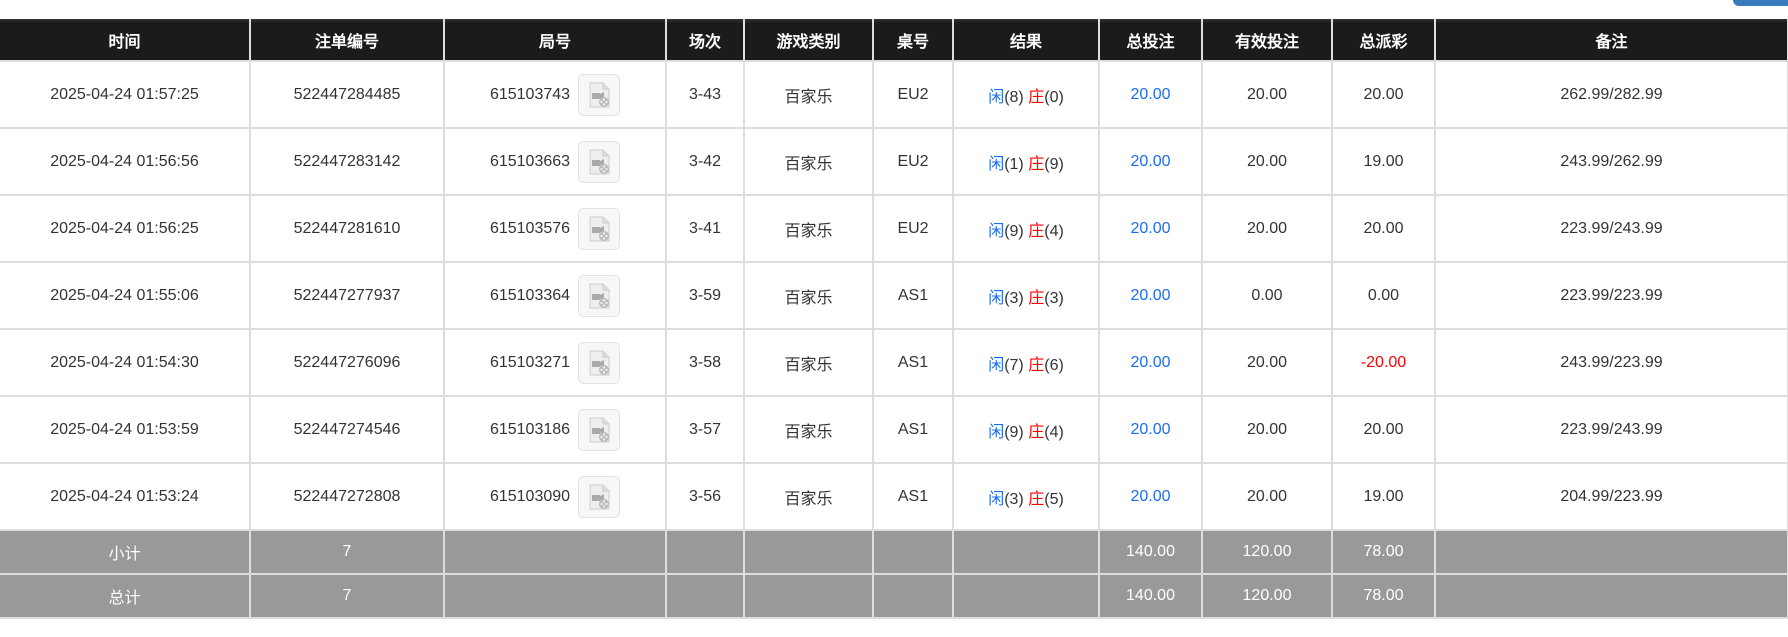  Describe the element at coordinates (1383, 362) in the screenshot. I see `payout-cell: -20.00` at that location.